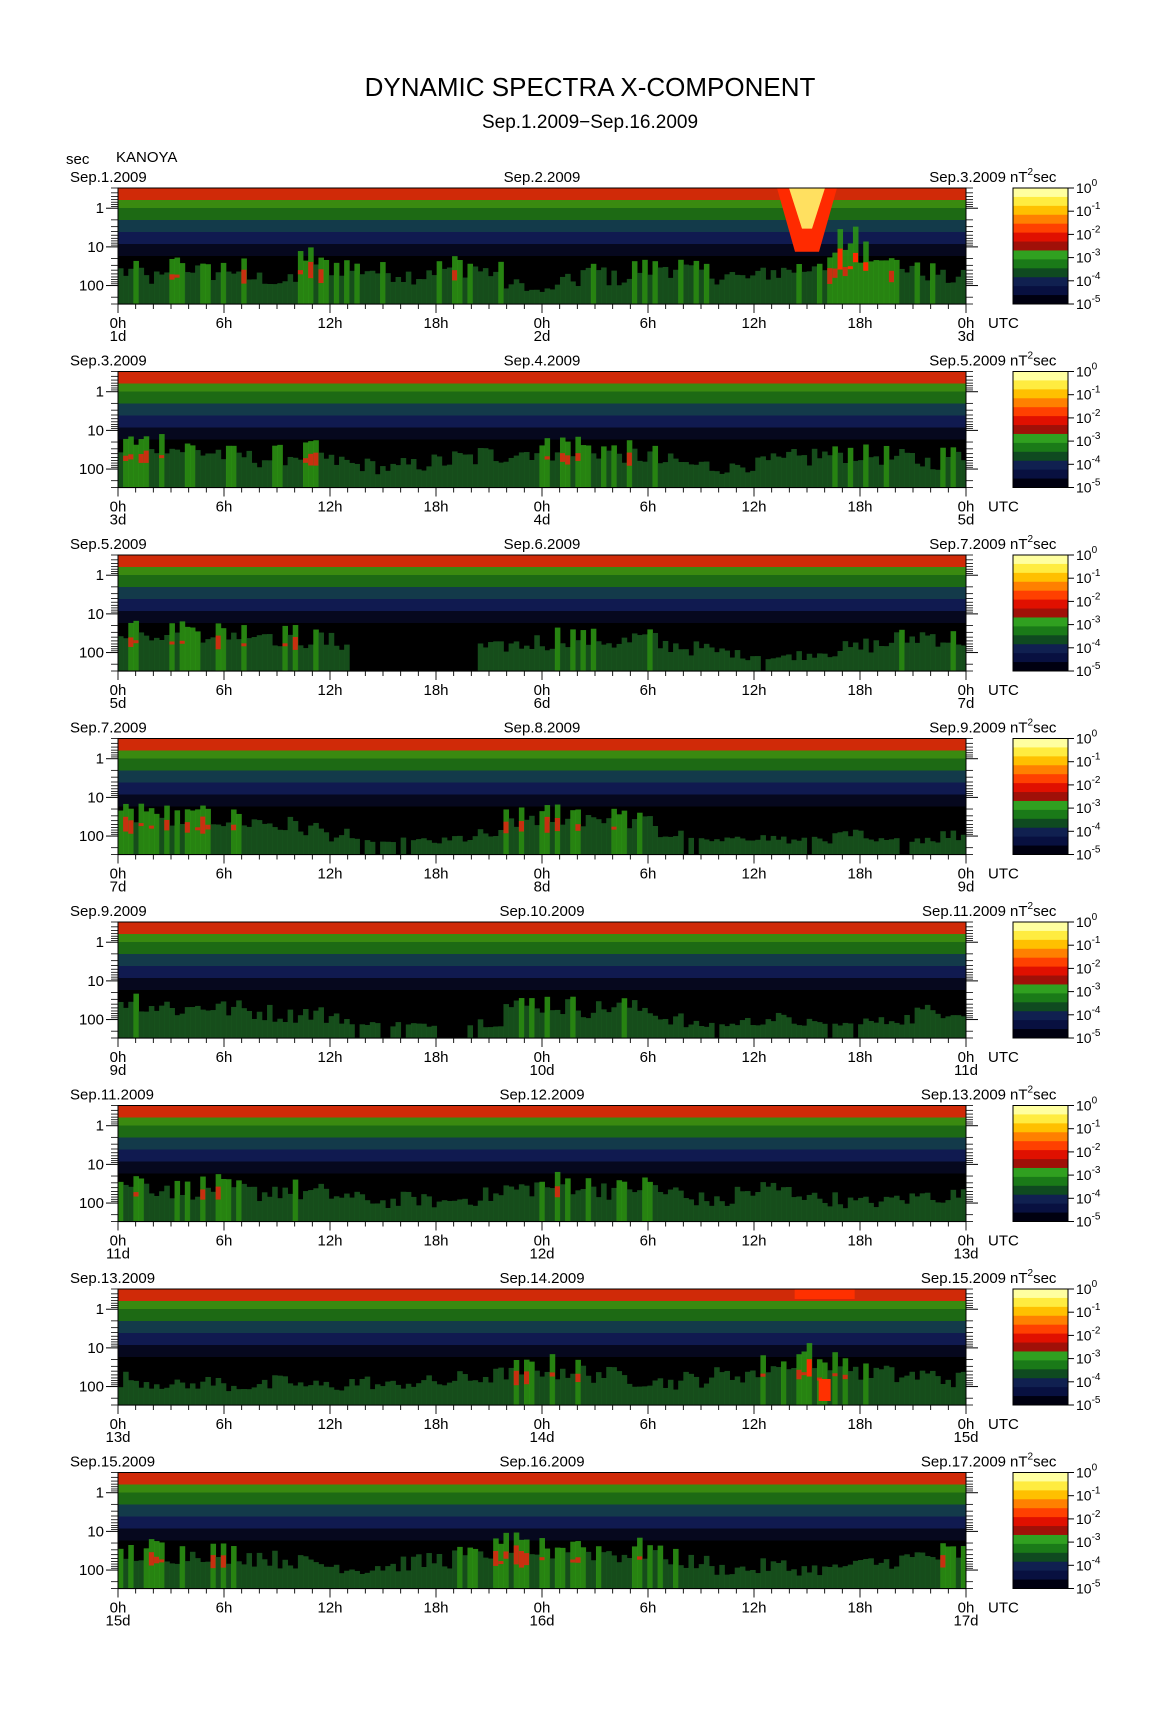  What do you see at coordinates (1003, 507) in the screenshot?
I see `utc-label: UTC` at bounding box center [1003, 507].